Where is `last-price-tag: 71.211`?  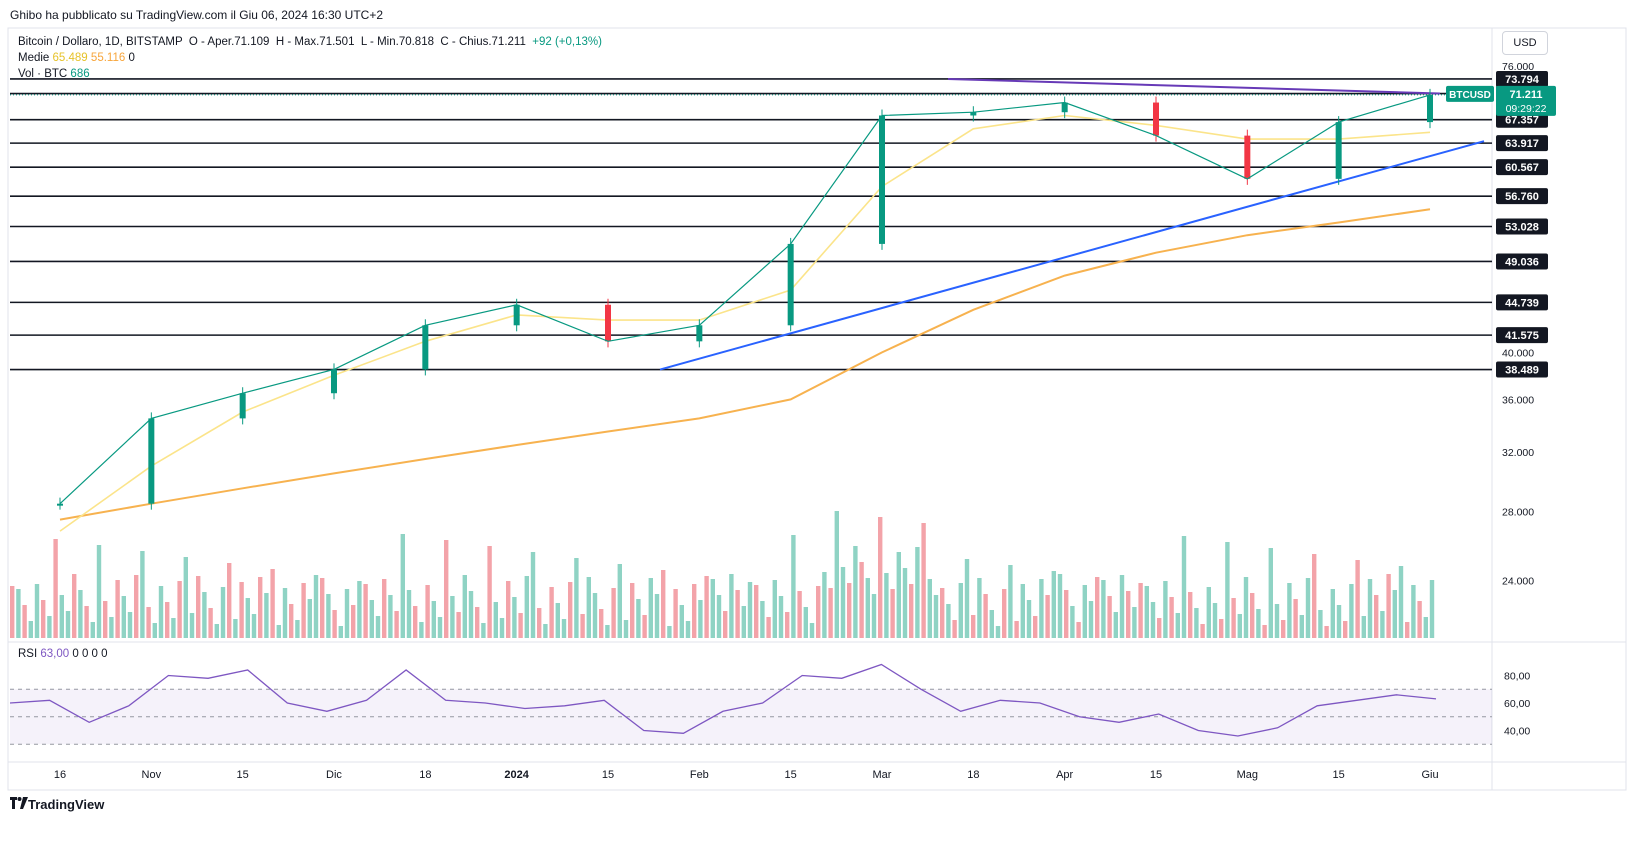 last-price-tag: 71.211 is located at coordinates (1525, 95).